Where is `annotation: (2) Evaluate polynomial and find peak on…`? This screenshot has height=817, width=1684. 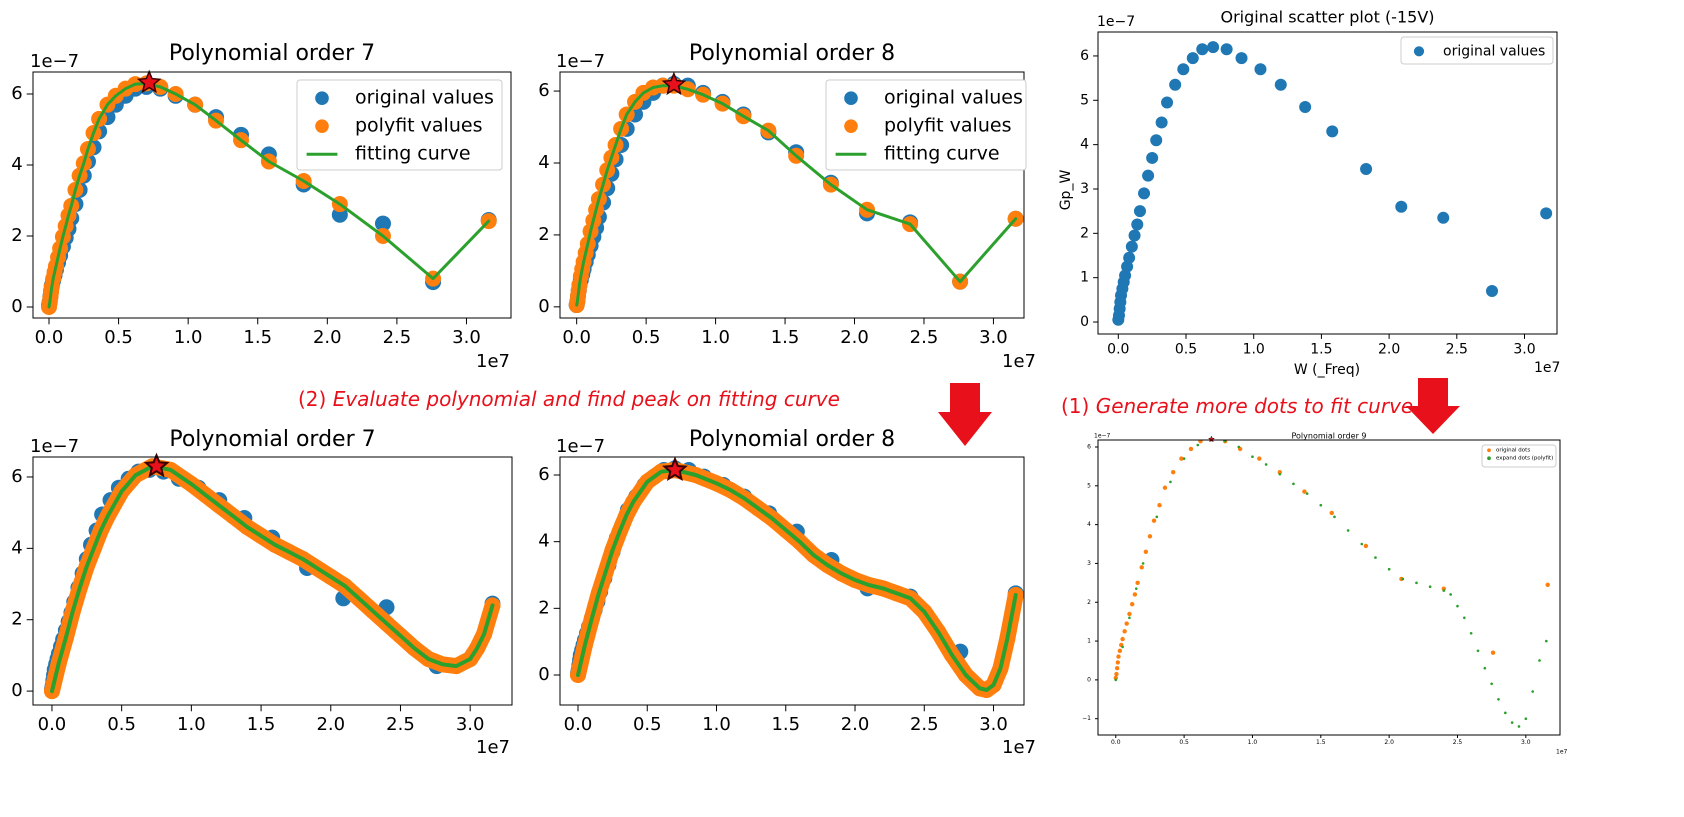 annotation: (2) Evaluate polynomial and find peak on… is located at coordinates (569, 399).